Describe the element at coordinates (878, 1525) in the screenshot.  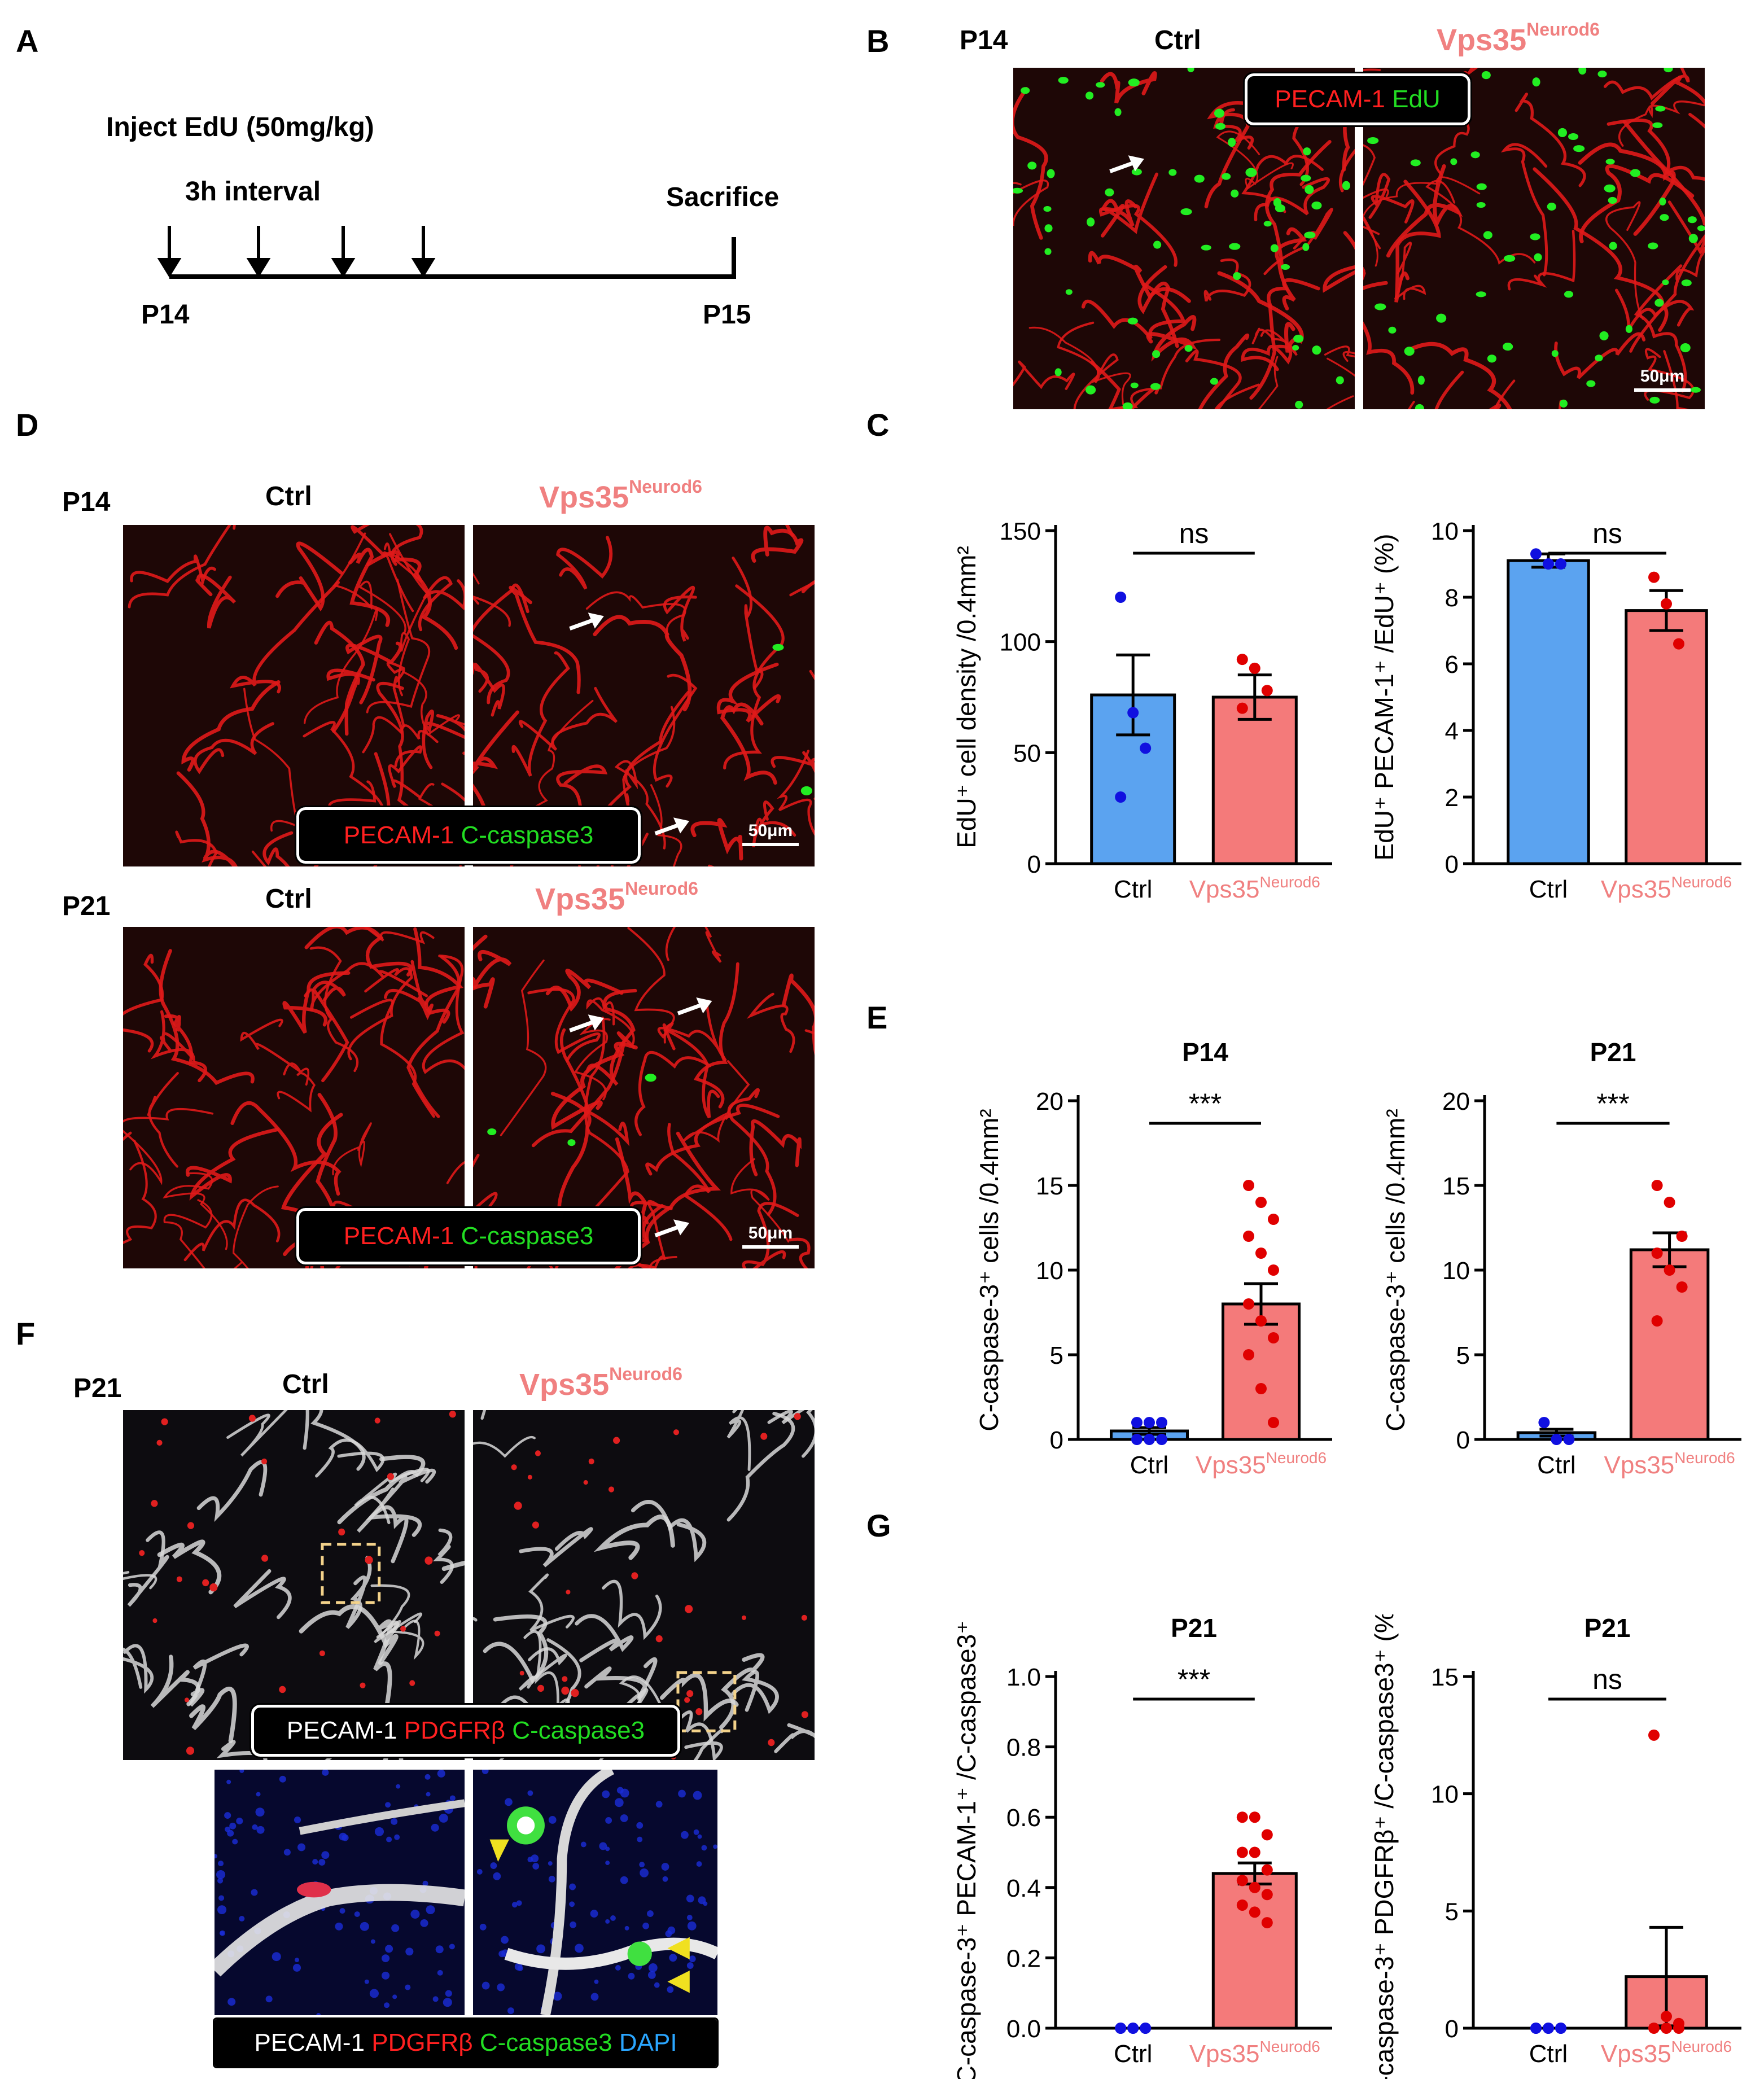
I see `panel-label-g: G` at that location.